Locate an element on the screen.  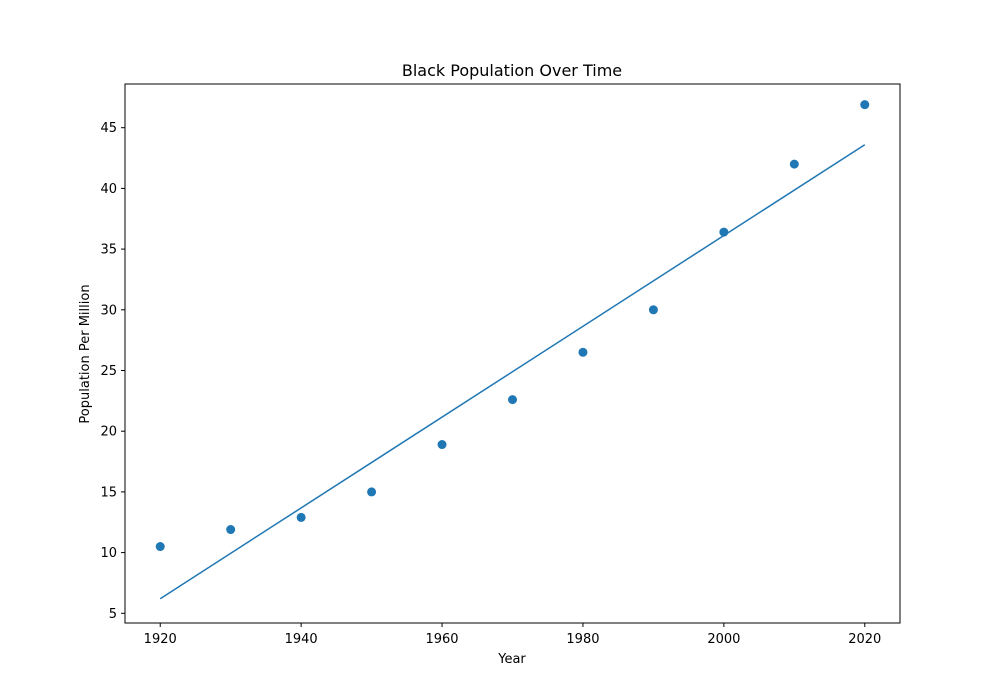
x-tick-label-1940: 1940 is located at coordinates (301, 639).